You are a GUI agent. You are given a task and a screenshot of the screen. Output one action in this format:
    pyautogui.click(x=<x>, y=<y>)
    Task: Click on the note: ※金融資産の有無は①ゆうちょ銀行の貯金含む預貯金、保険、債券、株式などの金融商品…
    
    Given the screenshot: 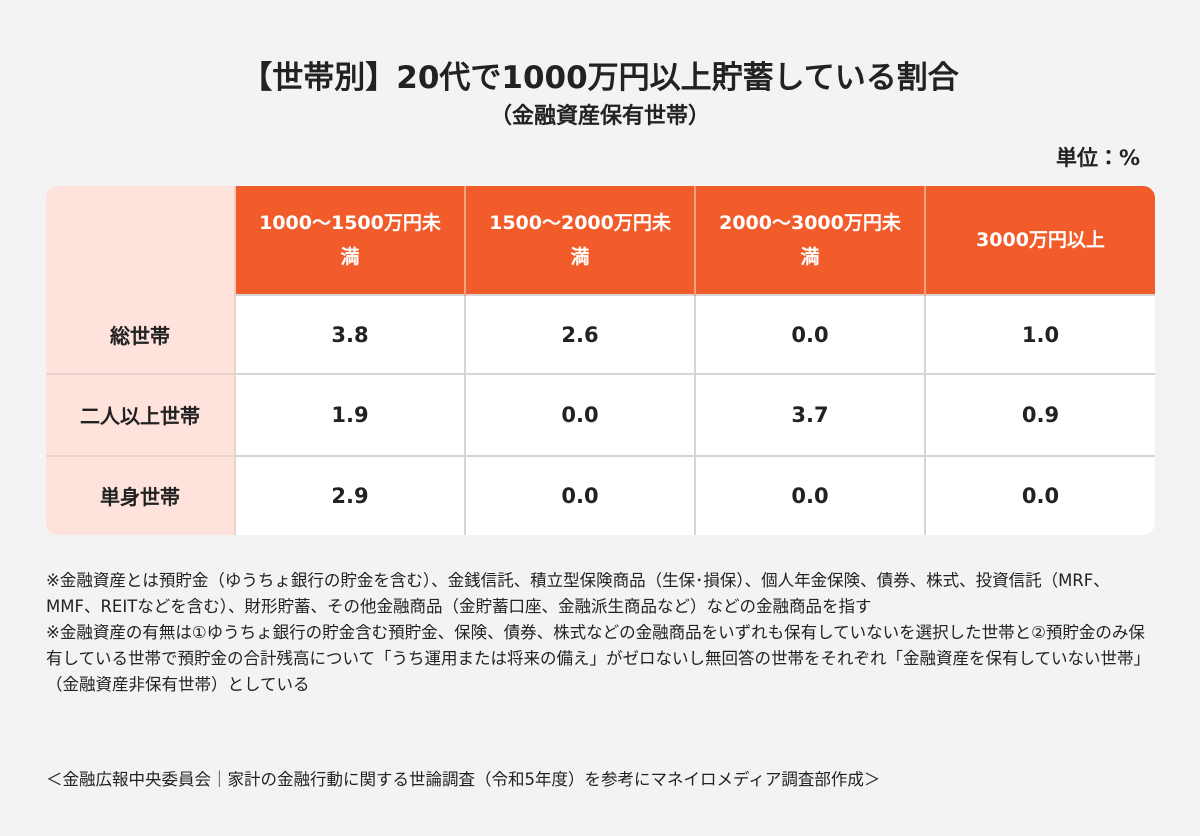 What is the action you would take?
    pyautogui.click(x=598, y=658)
    